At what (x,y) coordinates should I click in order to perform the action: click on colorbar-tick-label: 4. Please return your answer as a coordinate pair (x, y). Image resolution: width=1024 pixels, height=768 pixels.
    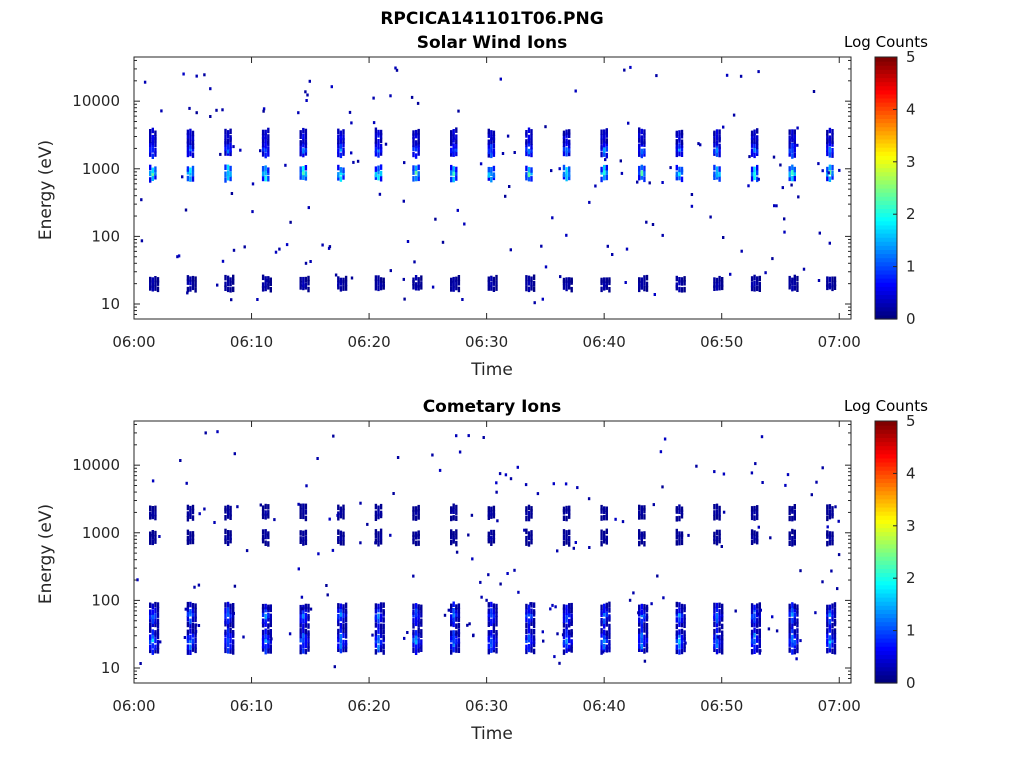
    Looking at the image, I should click on (911, 473).